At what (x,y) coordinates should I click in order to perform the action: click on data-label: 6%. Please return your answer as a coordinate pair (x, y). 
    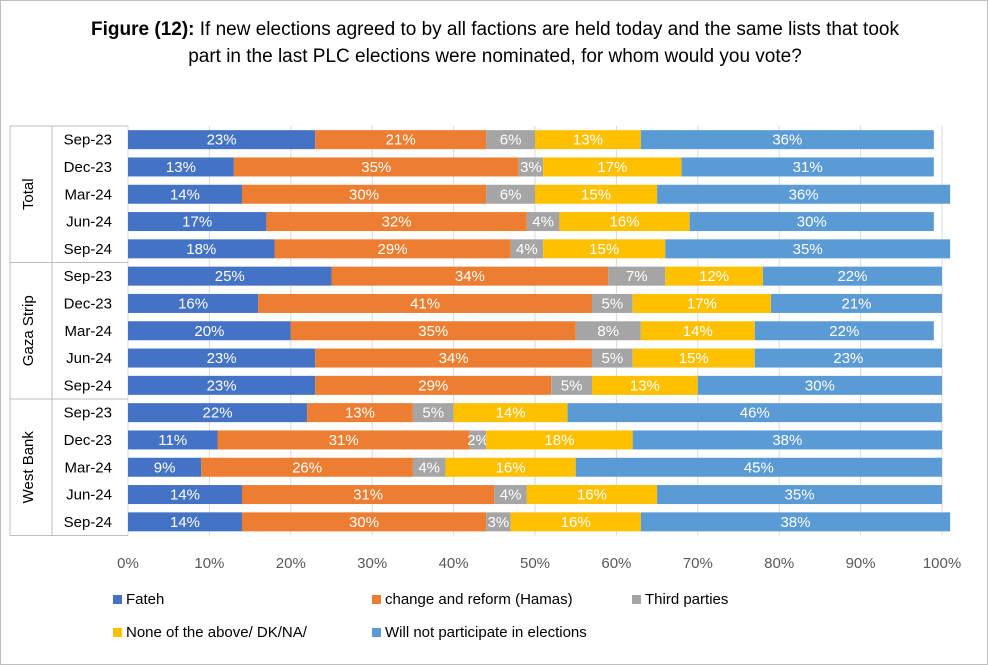
    Looking at the image, I should click on (511, 140).